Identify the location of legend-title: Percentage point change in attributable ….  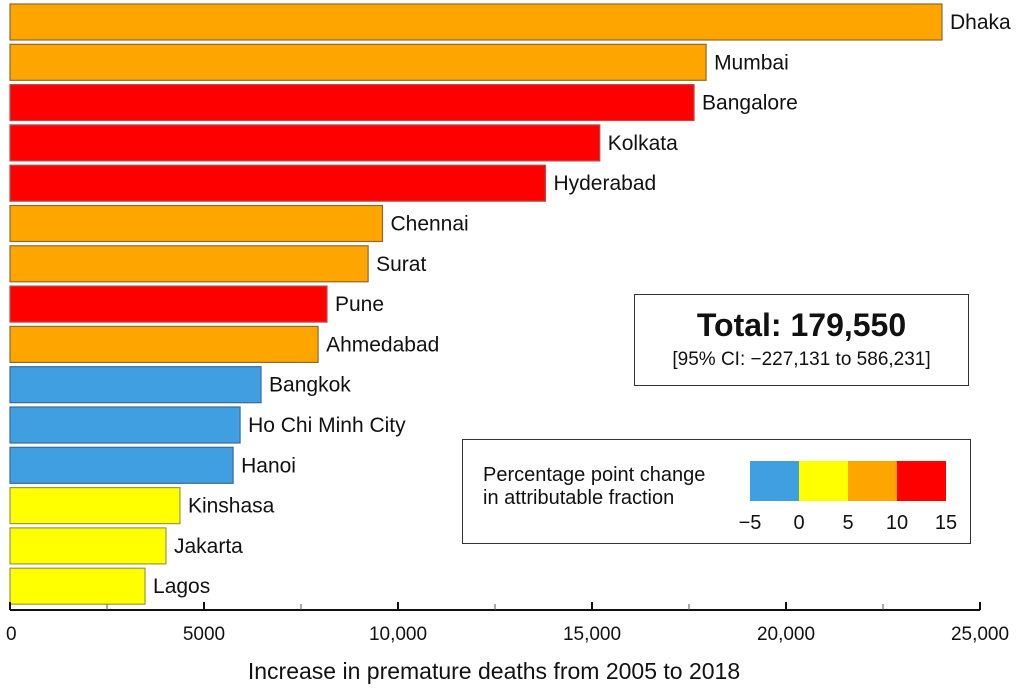
(594, 487).